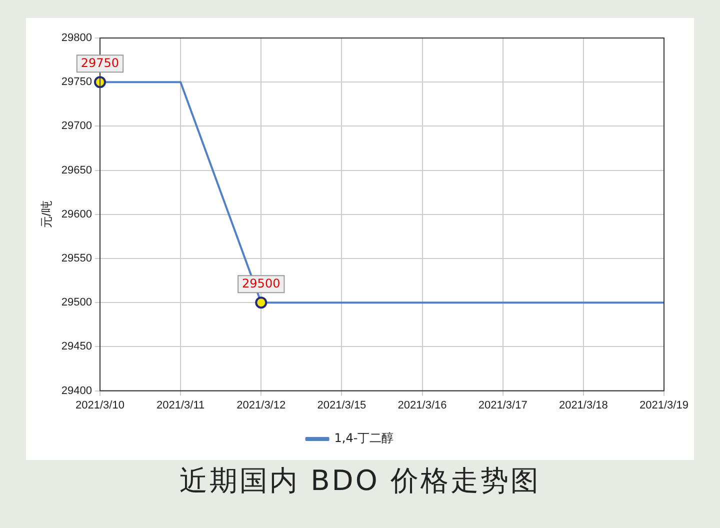 The image size is (720, 528). Describe the element at coordinates (664, 405) in the screenshot. I see `x-tick-label: 2021/3/19` at that location.